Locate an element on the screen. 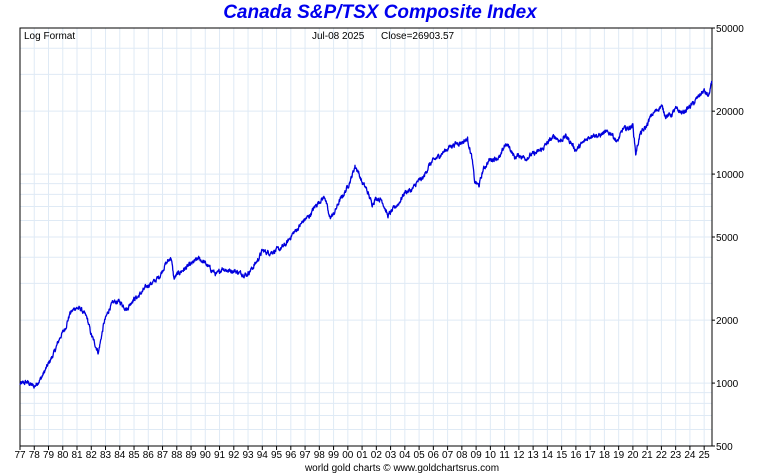 Image resolution: width=760 pixels, height=475 pixels. x-tick-label: 99 is located at coordinates (334, 455).